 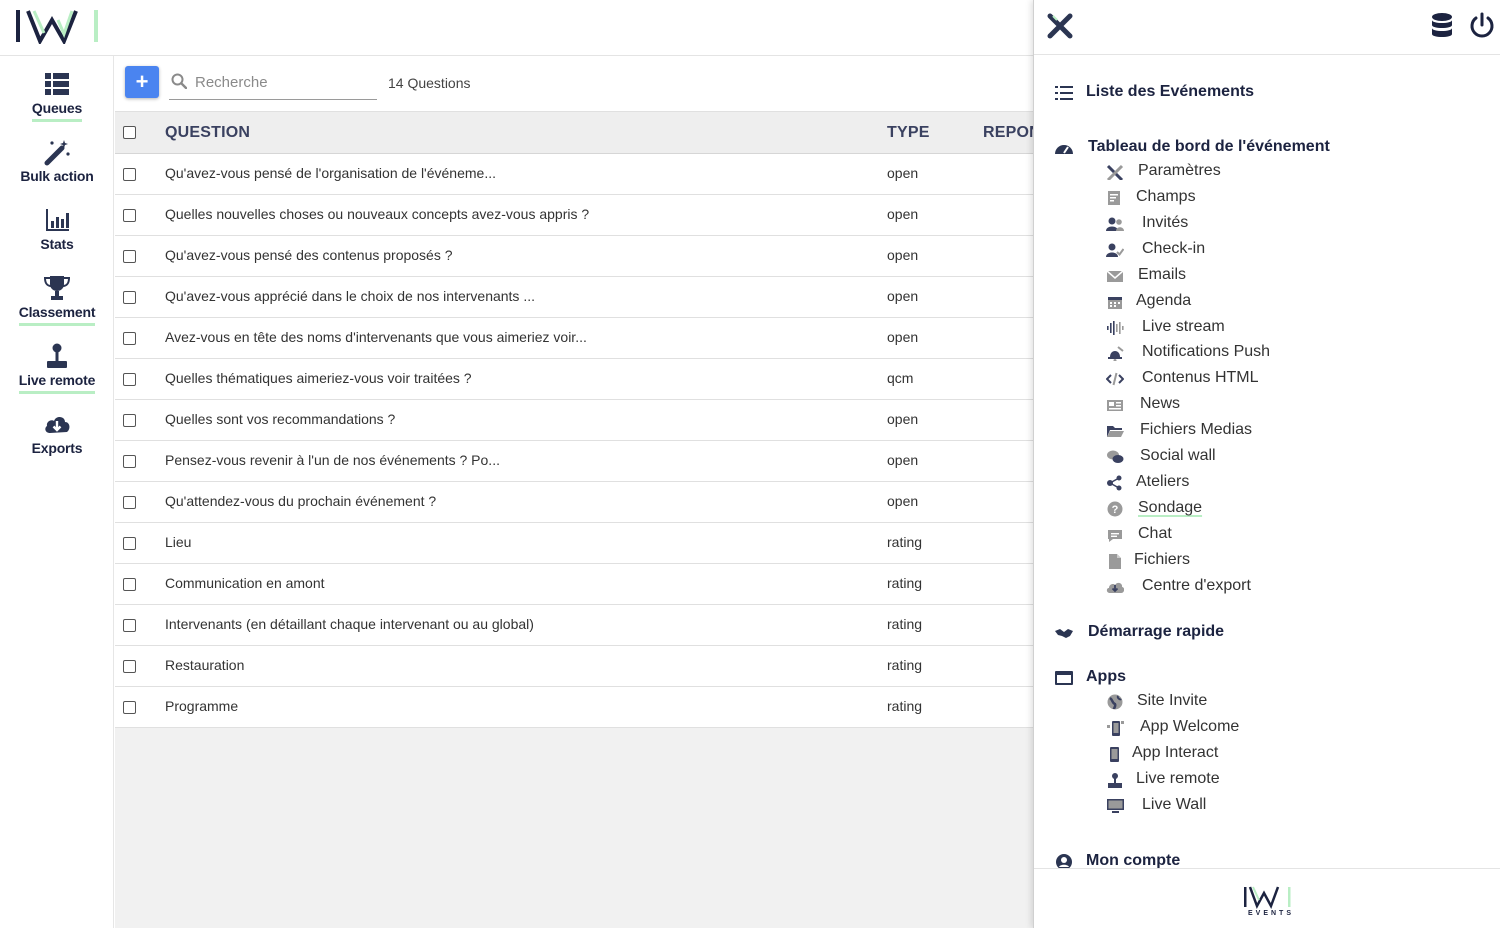 I want to click on close-icon, so click(x=1060, y=26).